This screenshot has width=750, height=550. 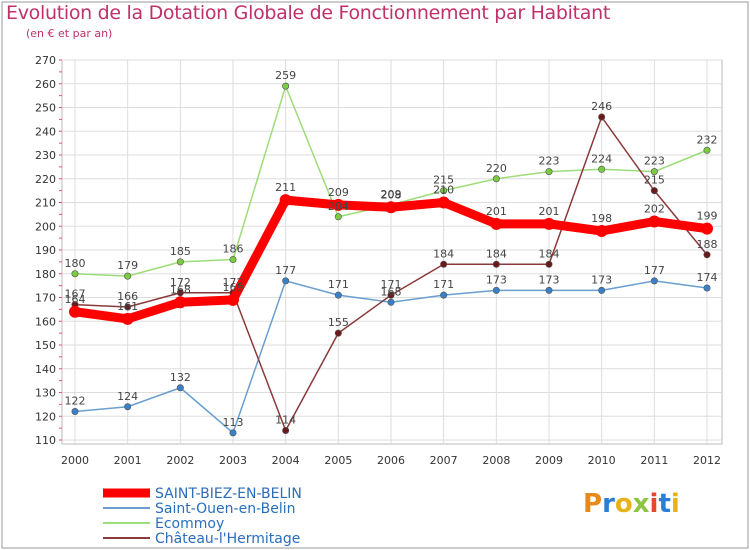 I want to click on legend-label: Château-l'Hermitage, so click(x=227, y=539).